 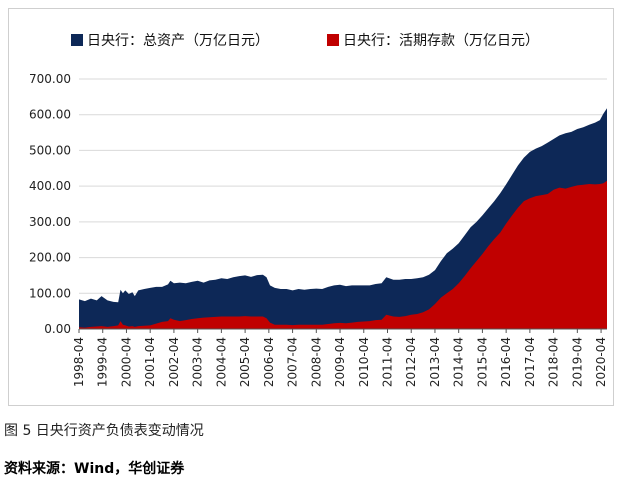 What do you see at coordinates (50, 115) in the screenshot?
I see `y-tick-label: 600.00` at bounding box center [50, 115].